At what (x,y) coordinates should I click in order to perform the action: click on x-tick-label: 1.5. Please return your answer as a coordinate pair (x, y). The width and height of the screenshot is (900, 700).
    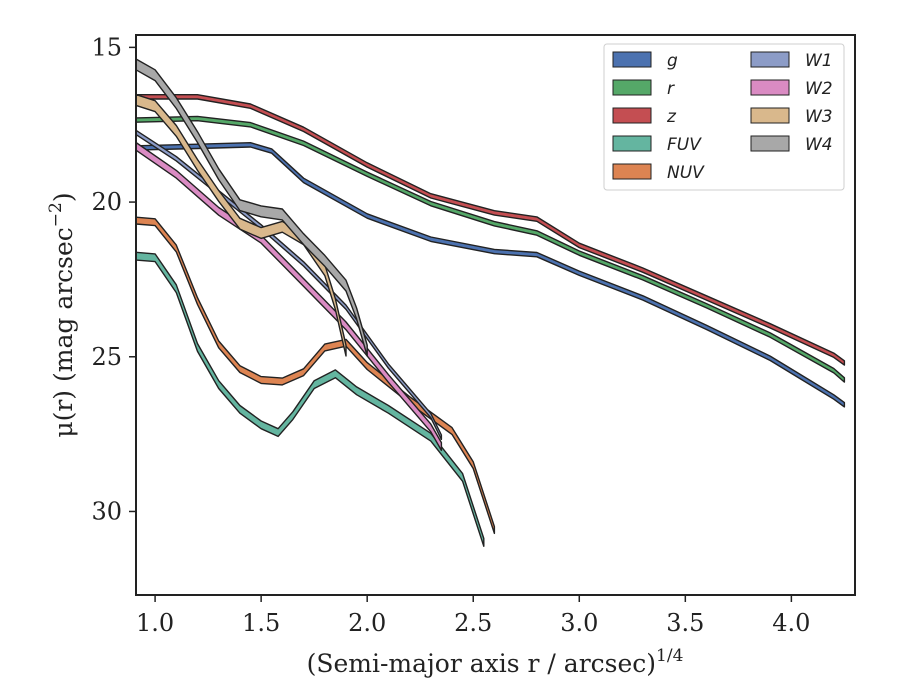
    Looking at the image, I should click on (261, 623).